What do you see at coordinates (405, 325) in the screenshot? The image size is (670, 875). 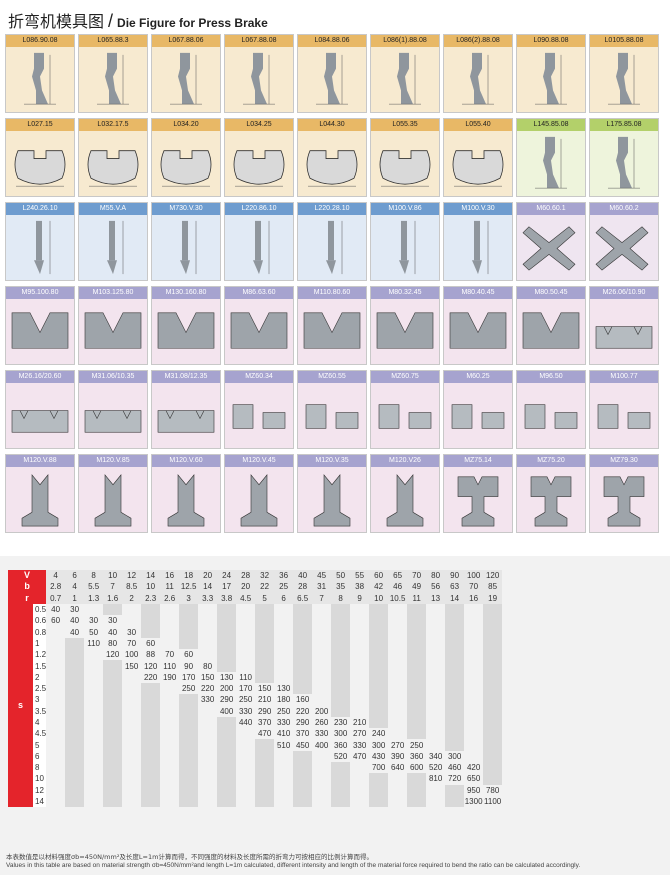 I see `die-card: M80.32.45` at bounding box center [405, 325].